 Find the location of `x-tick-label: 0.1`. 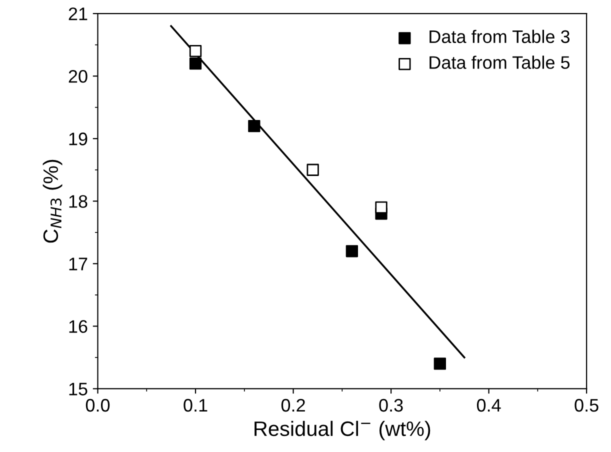

x-tick-label: 0.1 is located at coordinates (196, 405).